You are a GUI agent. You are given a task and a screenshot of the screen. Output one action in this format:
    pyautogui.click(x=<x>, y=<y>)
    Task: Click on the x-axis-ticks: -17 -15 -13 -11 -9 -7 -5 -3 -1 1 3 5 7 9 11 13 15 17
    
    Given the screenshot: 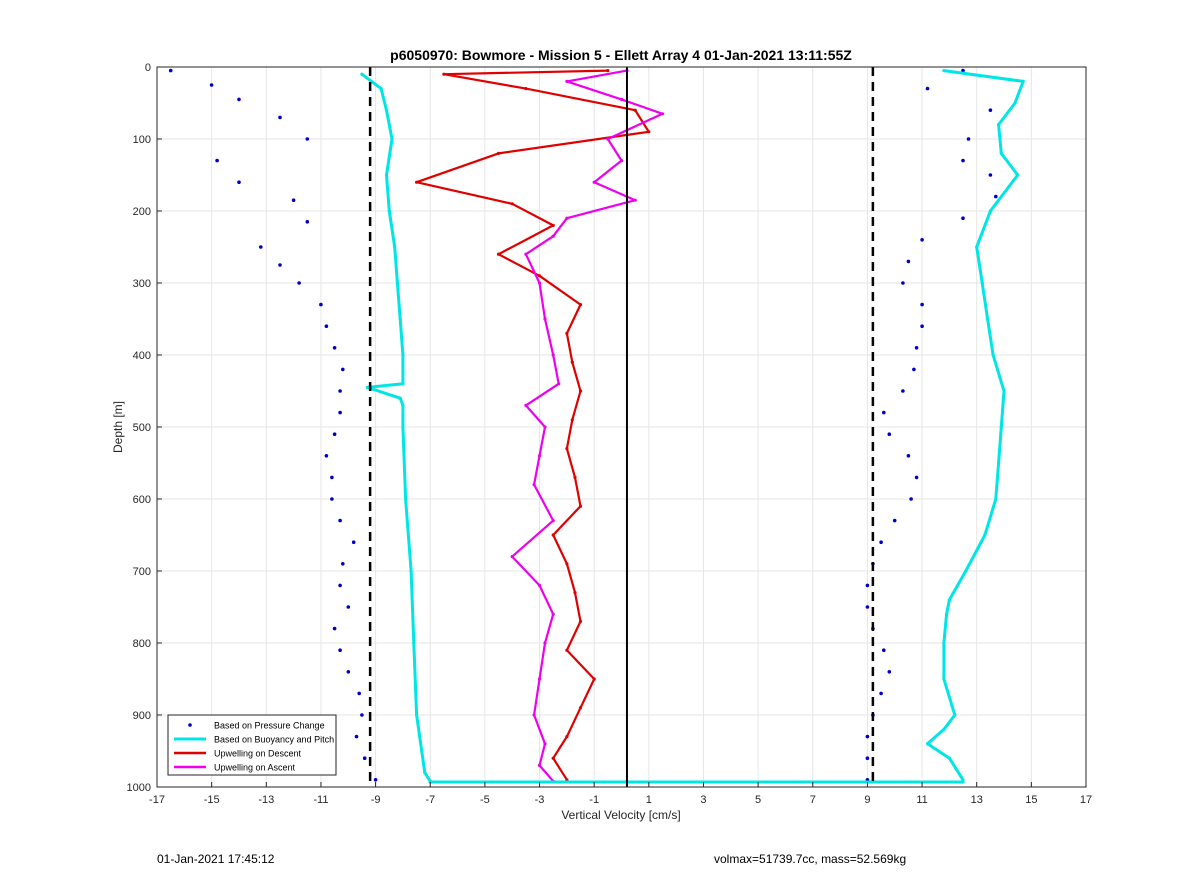 What is the action you would take?
    pyautogui.click(x=620, y=794)
    